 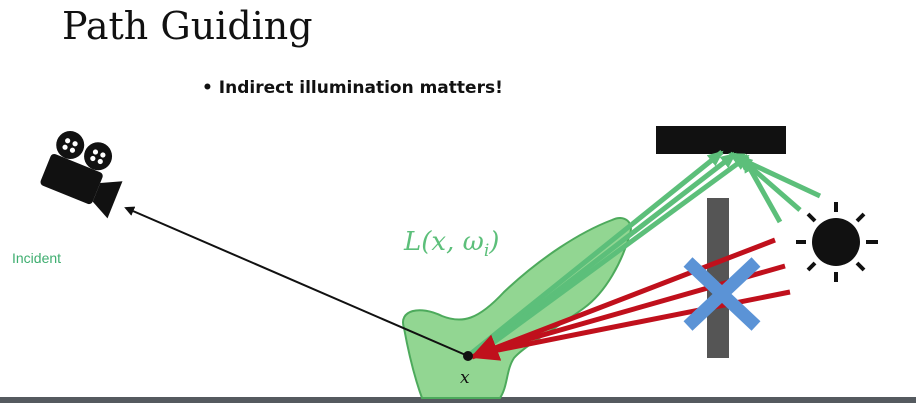 What do you see at coordinates (352, 88) in the screenshot?
I see `bullet-point: • Indirect illumination matters!` at bounding box center [352, 88].